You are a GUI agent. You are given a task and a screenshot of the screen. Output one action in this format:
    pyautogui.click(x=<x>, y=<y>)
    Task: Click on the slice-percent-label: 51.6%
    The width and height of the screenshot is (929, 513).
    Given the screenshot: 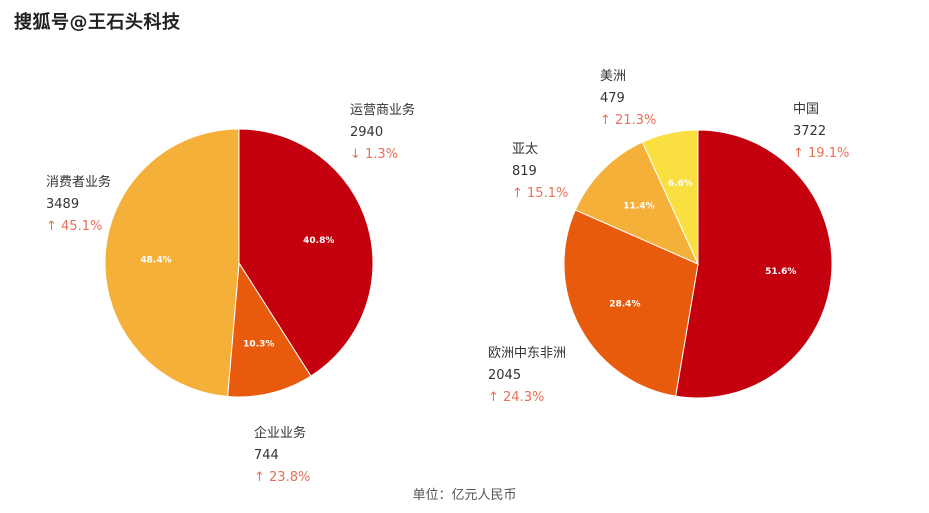 What is the action you would take?
    pyautogui.click(x=780, y=272)
    